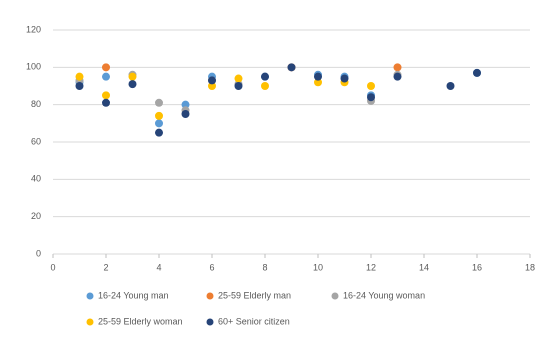  What do you see at coordinates (133, 295) in the screenshot?
I see `legend-label: 16-24 Young man` at bounding box center [133, 295].